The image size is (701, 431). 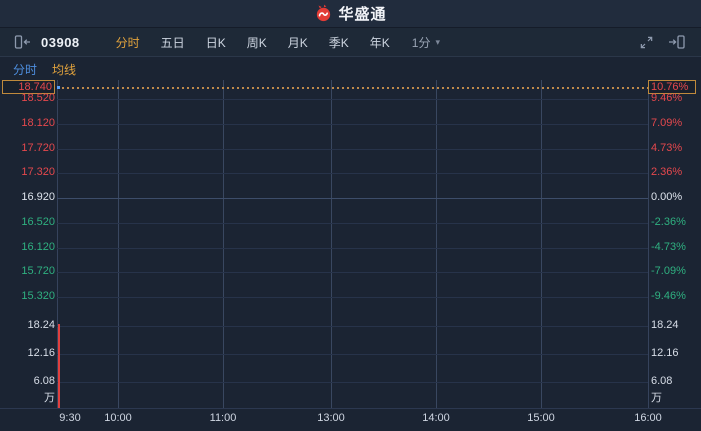 What do you see at coordinates (28, 87) in the screenshot?
I see `current-price-label: 18.740` at bounding box center [28, 87].